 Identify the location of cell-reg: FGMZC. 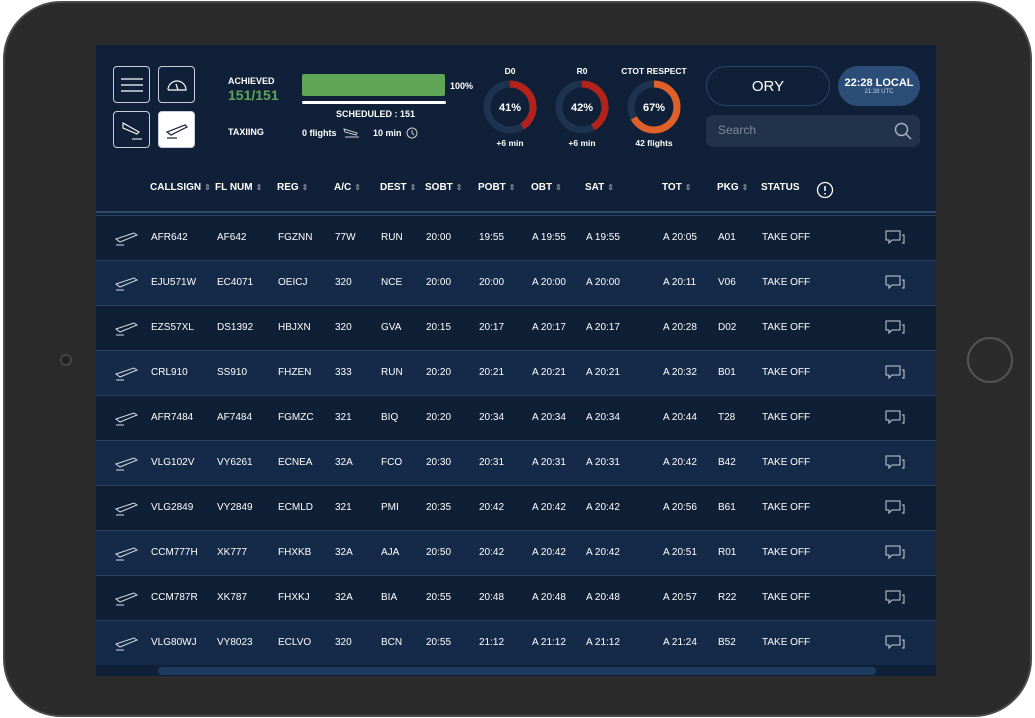
(296, 417).